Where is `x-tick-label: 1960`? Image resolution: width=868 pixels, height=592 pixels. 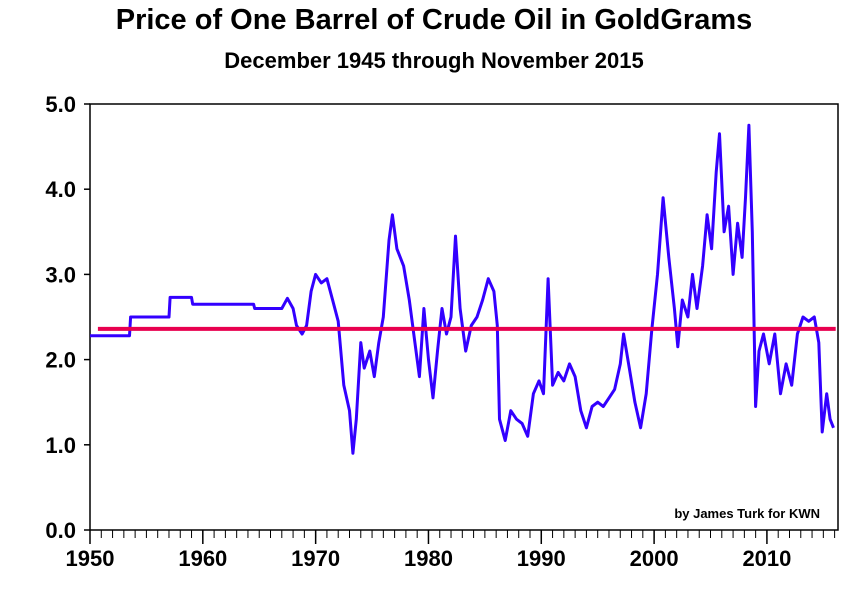 x-tick-label: 1960 is located at coordinates (202, 558).